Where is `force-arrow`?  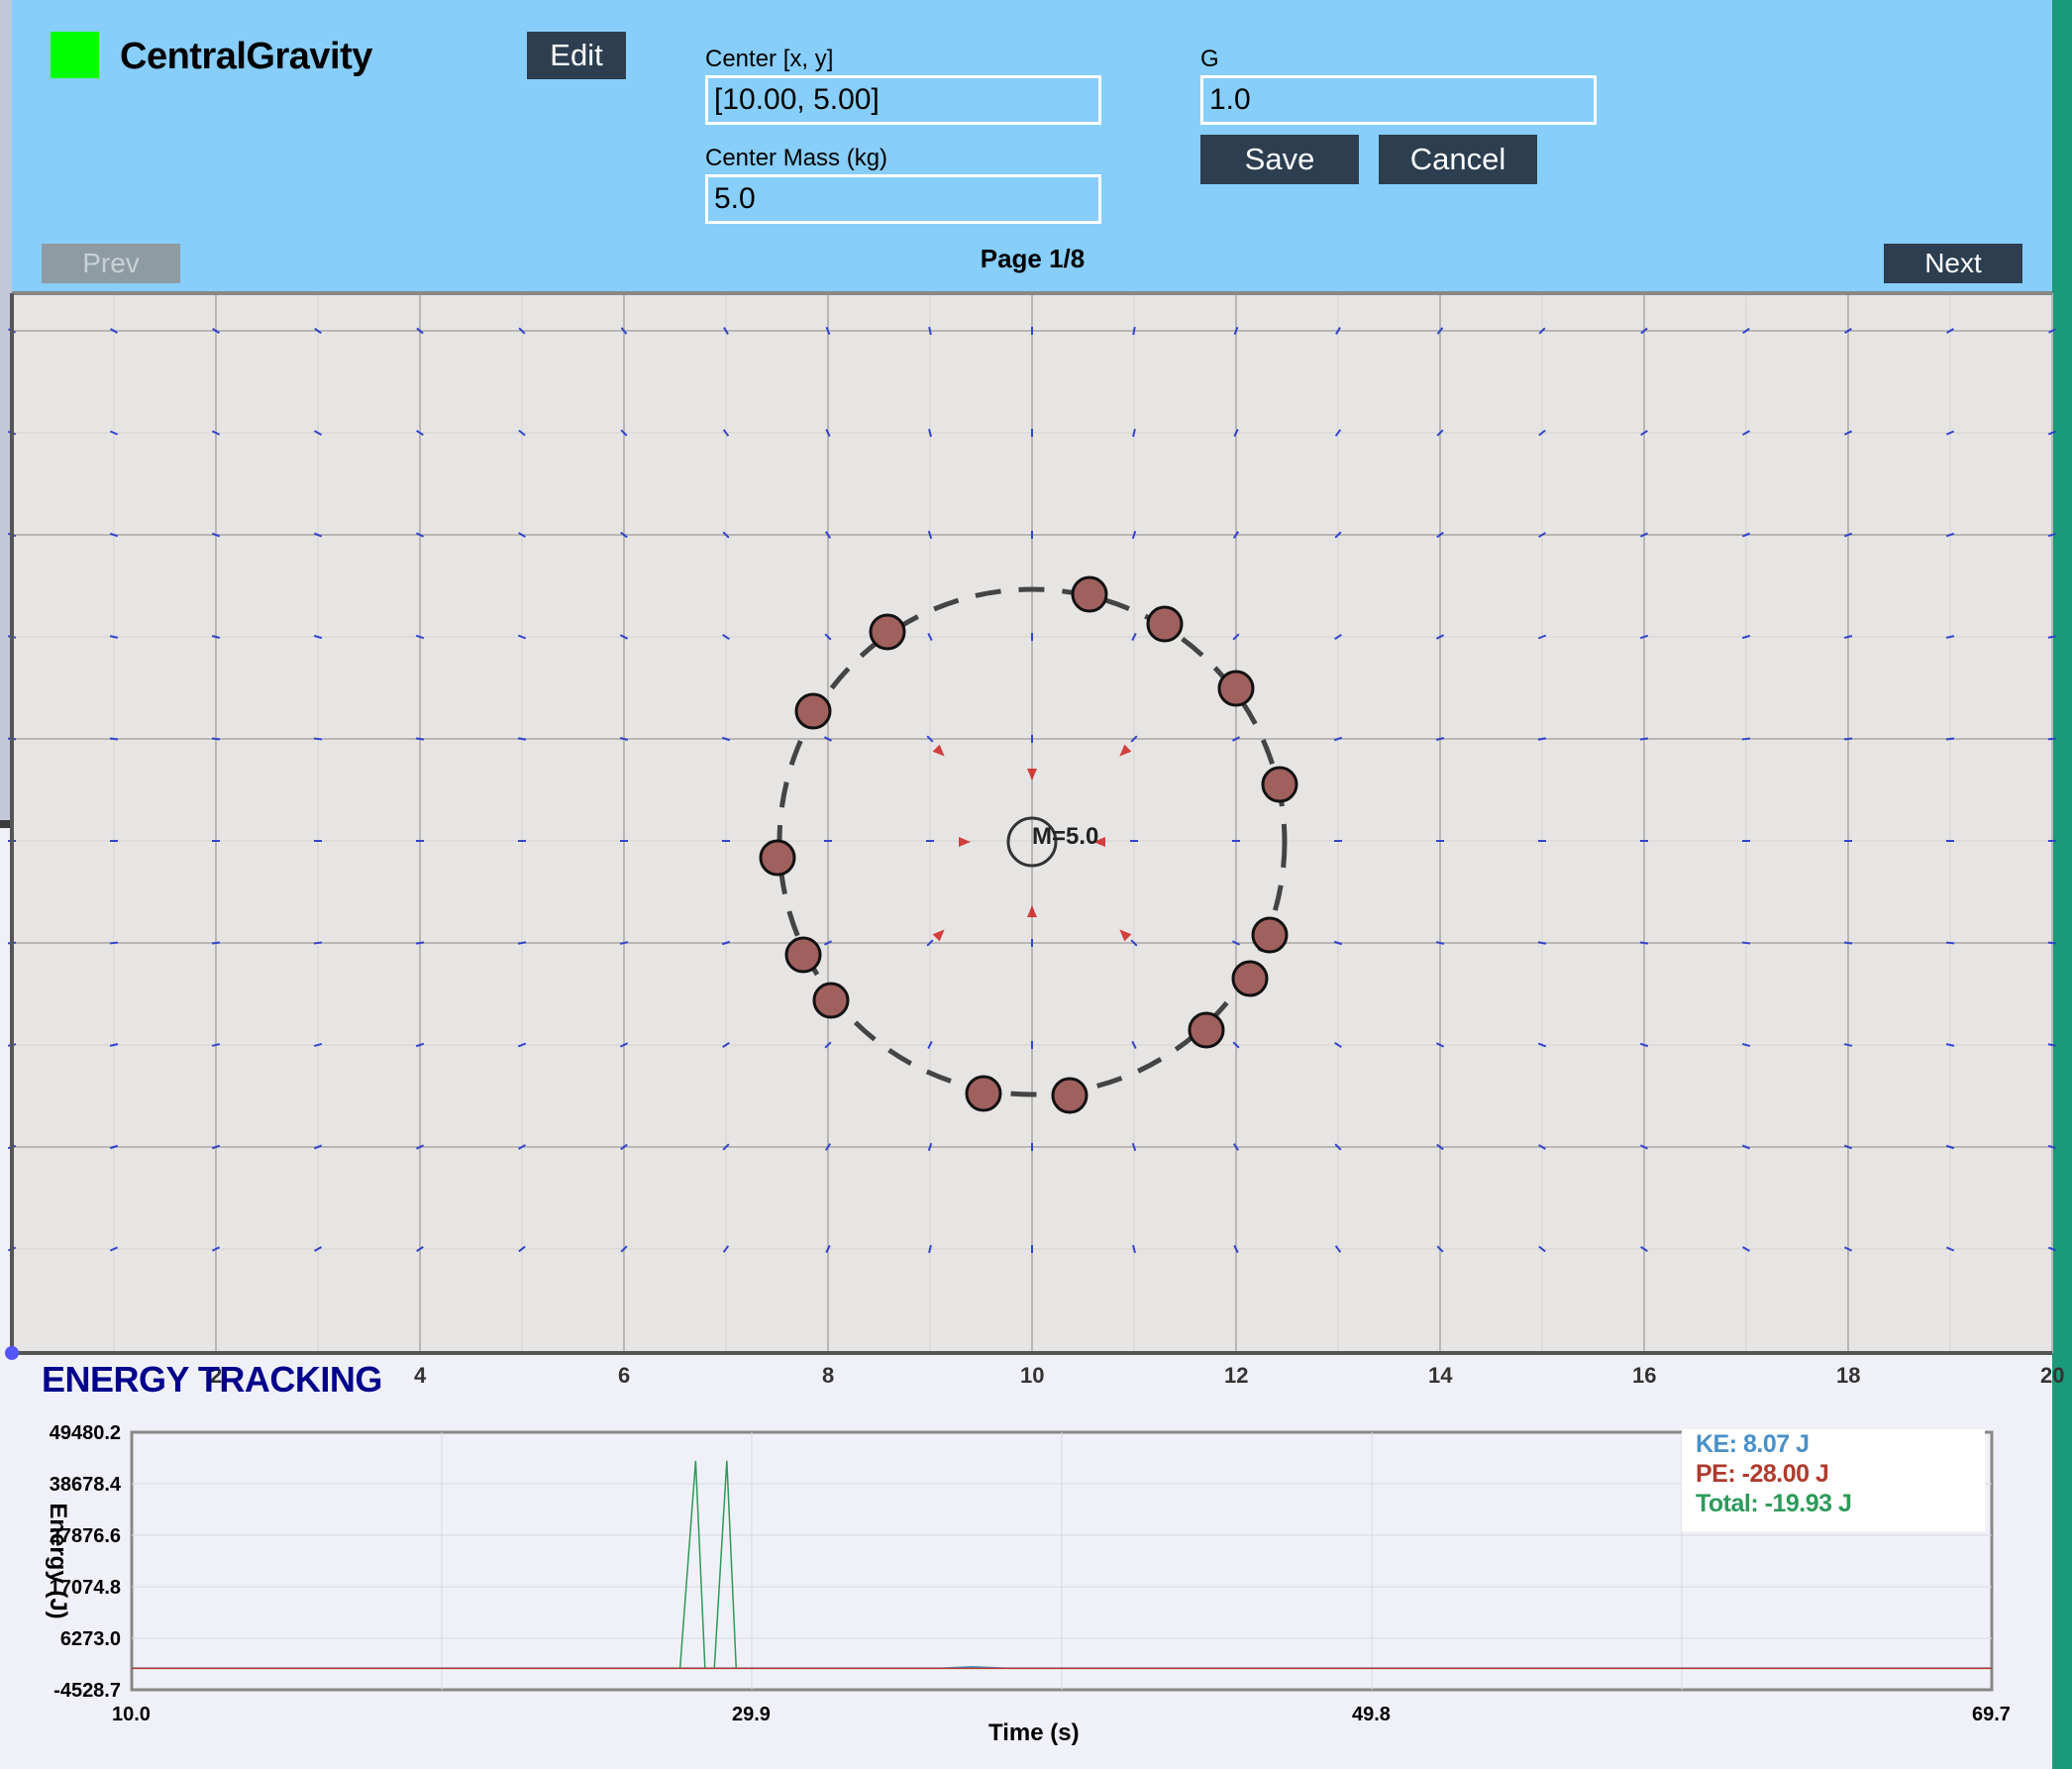
force-arrow is located at coordinates (1099, 842).